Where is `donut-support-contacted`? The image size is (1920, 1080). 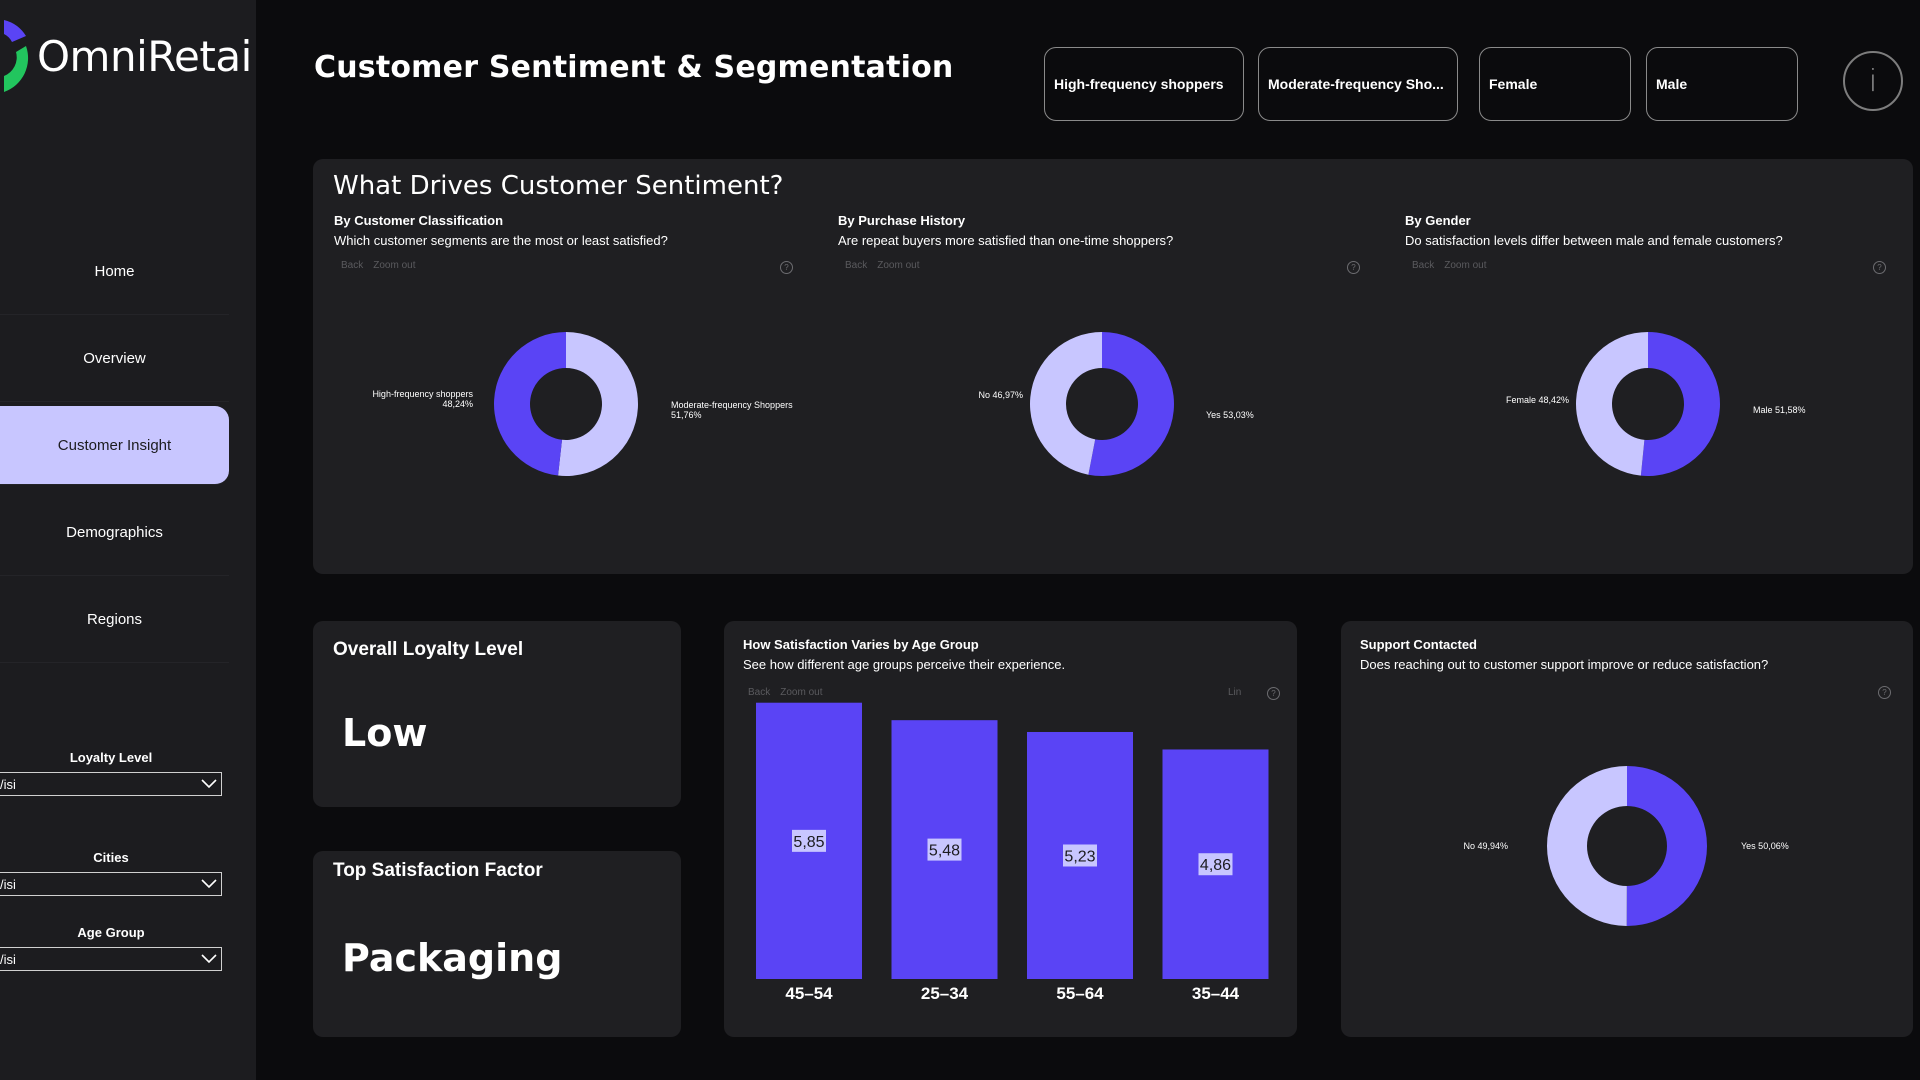 donut-support-contacted is located at coordinates (1627, 846).